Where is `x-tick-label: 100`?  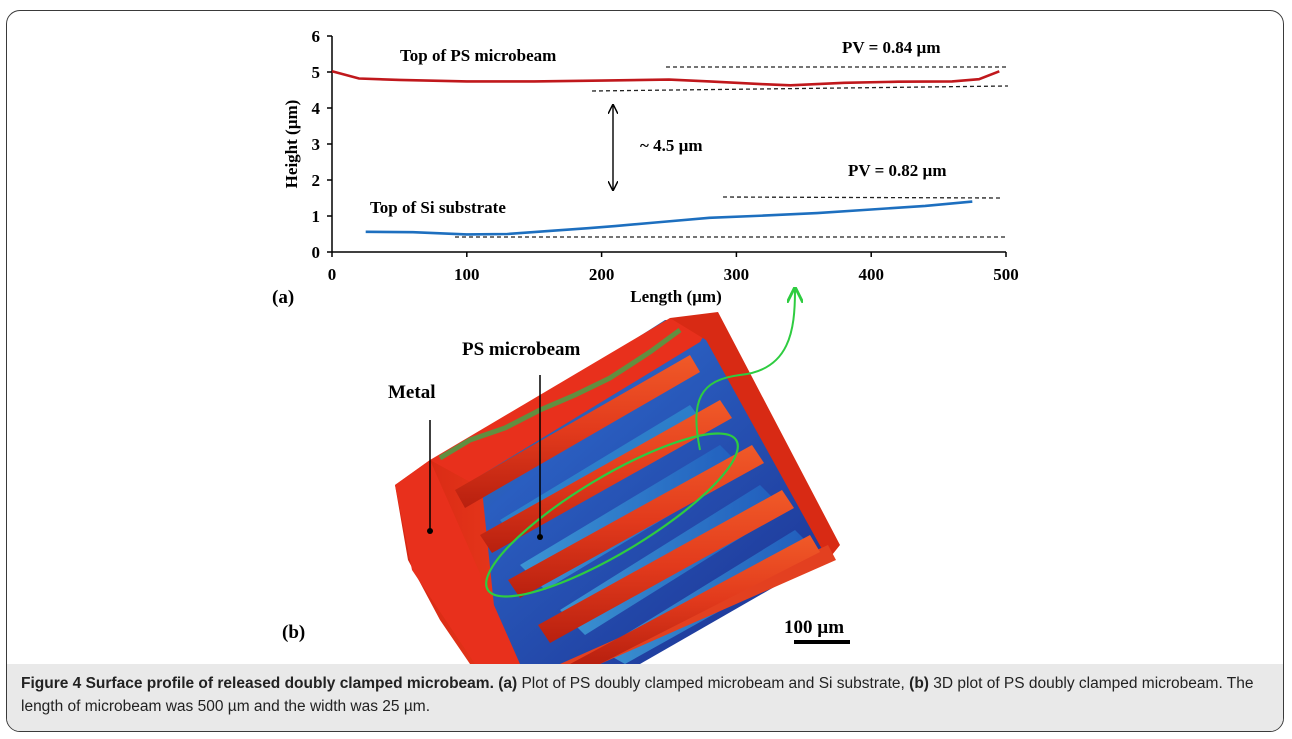 x-tick-label: 100 is located at coordinates (467, 274).